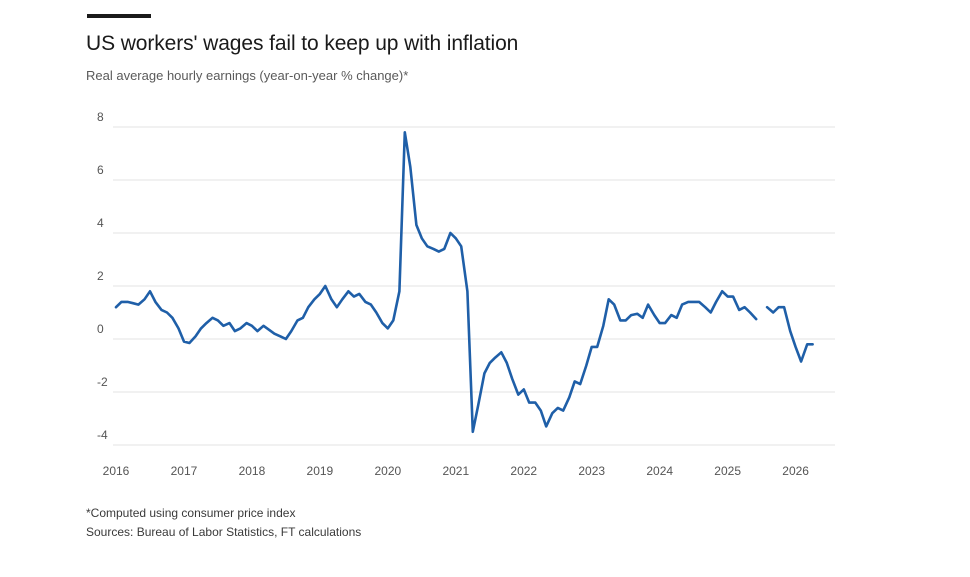  What do you see at coordinates (659, 471) in the screenshot?
I see `x-tick-label: 2024` at bounding box center [659, 471].